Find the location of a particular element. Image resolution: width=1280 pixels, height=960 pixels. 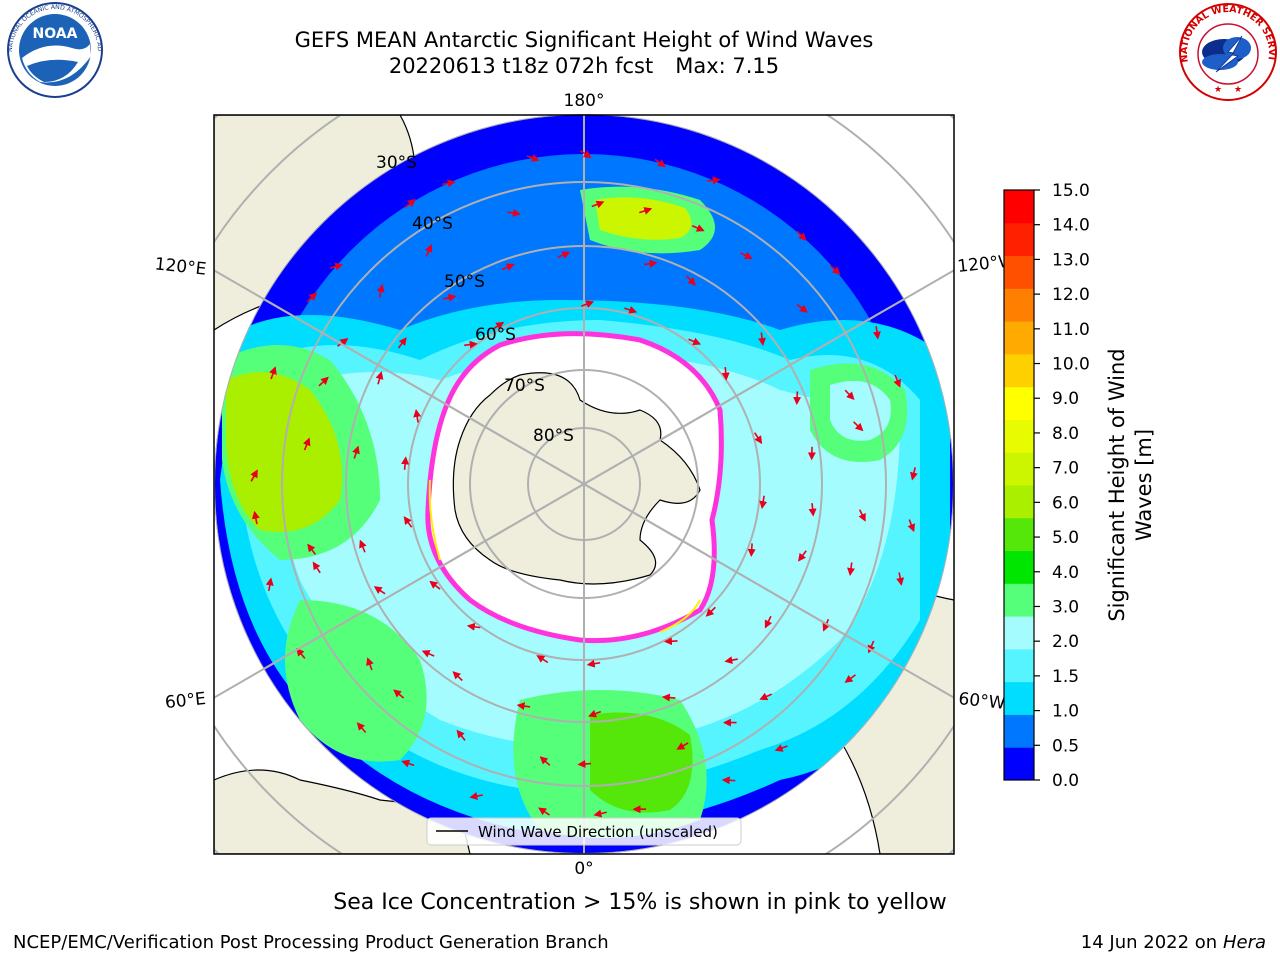

colorbar-tick-label: 15.0 is located at coordinates (1071, 191).